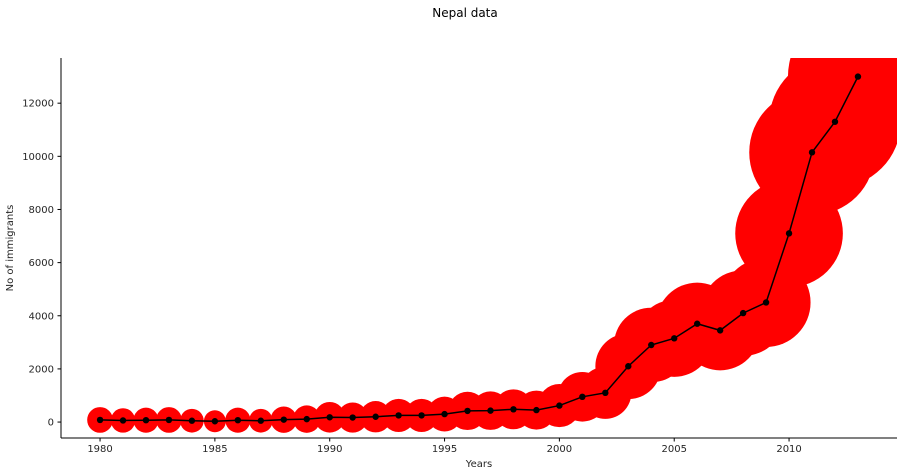  What do you see at coordinates (375, 416) in the screenshot?
I see `data-point-1992` at bounding box center [375, 416].